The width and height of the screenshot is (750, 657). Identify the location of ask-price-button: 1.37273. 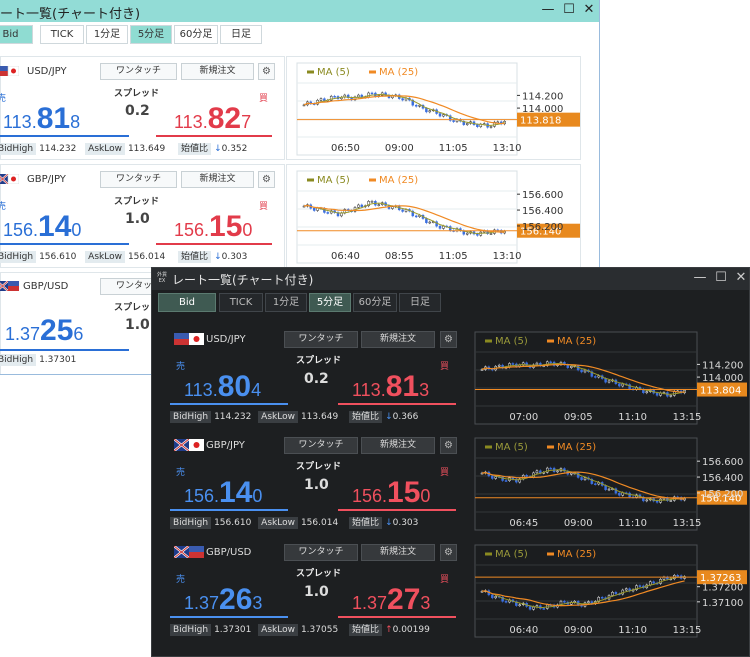
(391, 599).